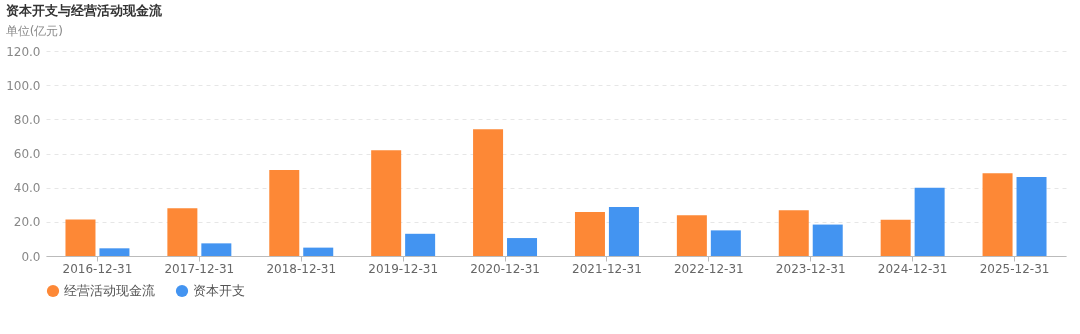 The width and height of the screenshot is (1080, 334). What do you see at coordinates (607, 268) in the screenshot?
I see `x-tick-label: 2021-12-31` at bounding box center [607, 268].